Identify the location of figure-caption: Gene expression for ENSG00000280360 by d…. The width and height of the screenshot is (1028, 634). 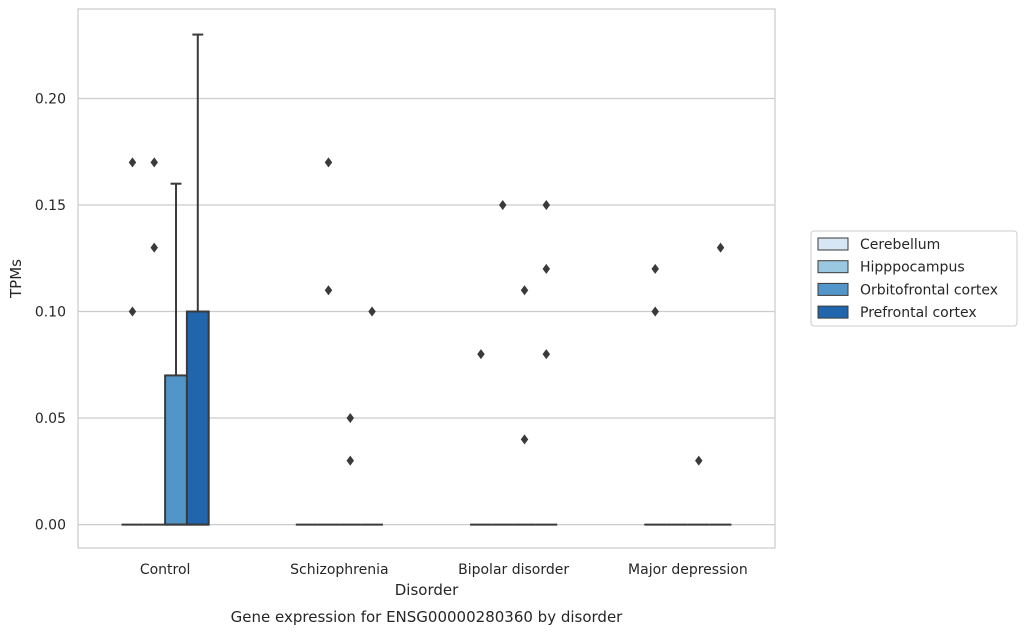
(427, 617).